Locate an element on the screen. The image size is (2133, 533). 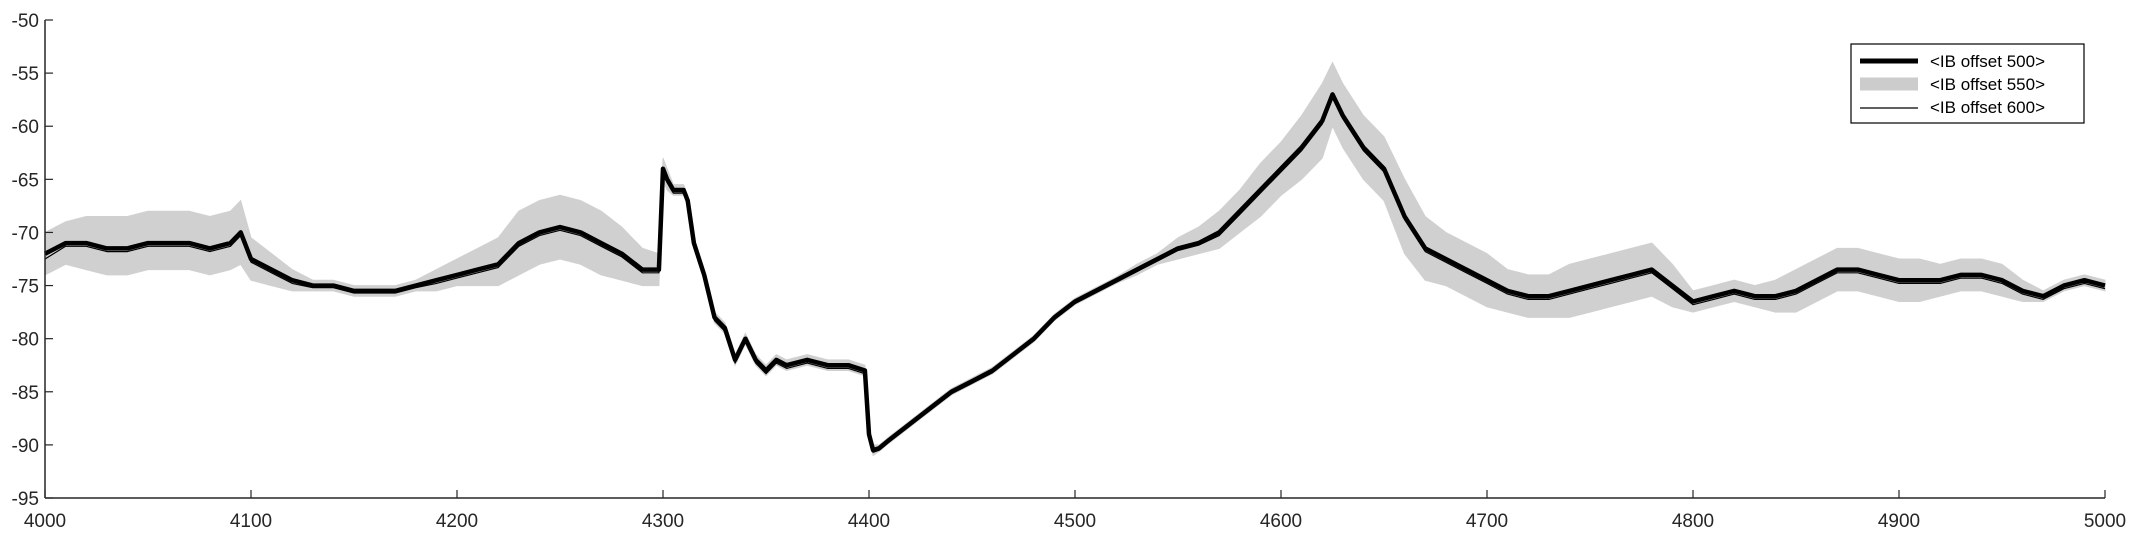
legend-entry-3: <IB offset 600> is located at coordinates (1952, 107).